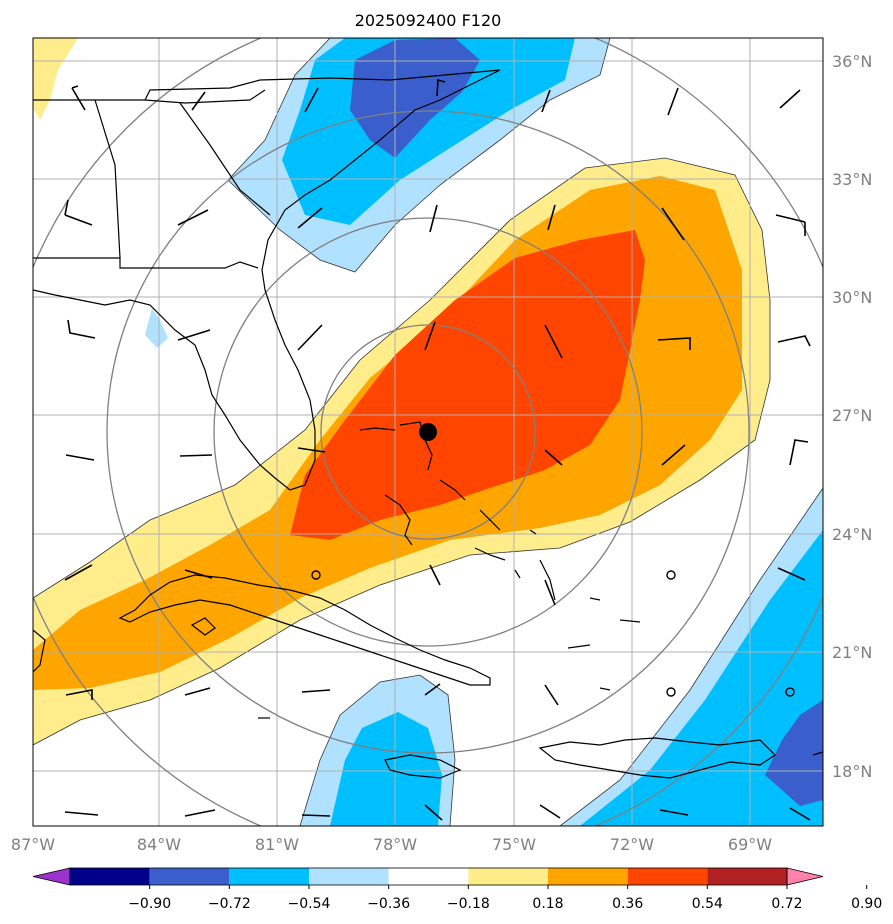 This screenshot has width=893, height=924. I want to click on lat-label: 36°N, so click(852, 61).